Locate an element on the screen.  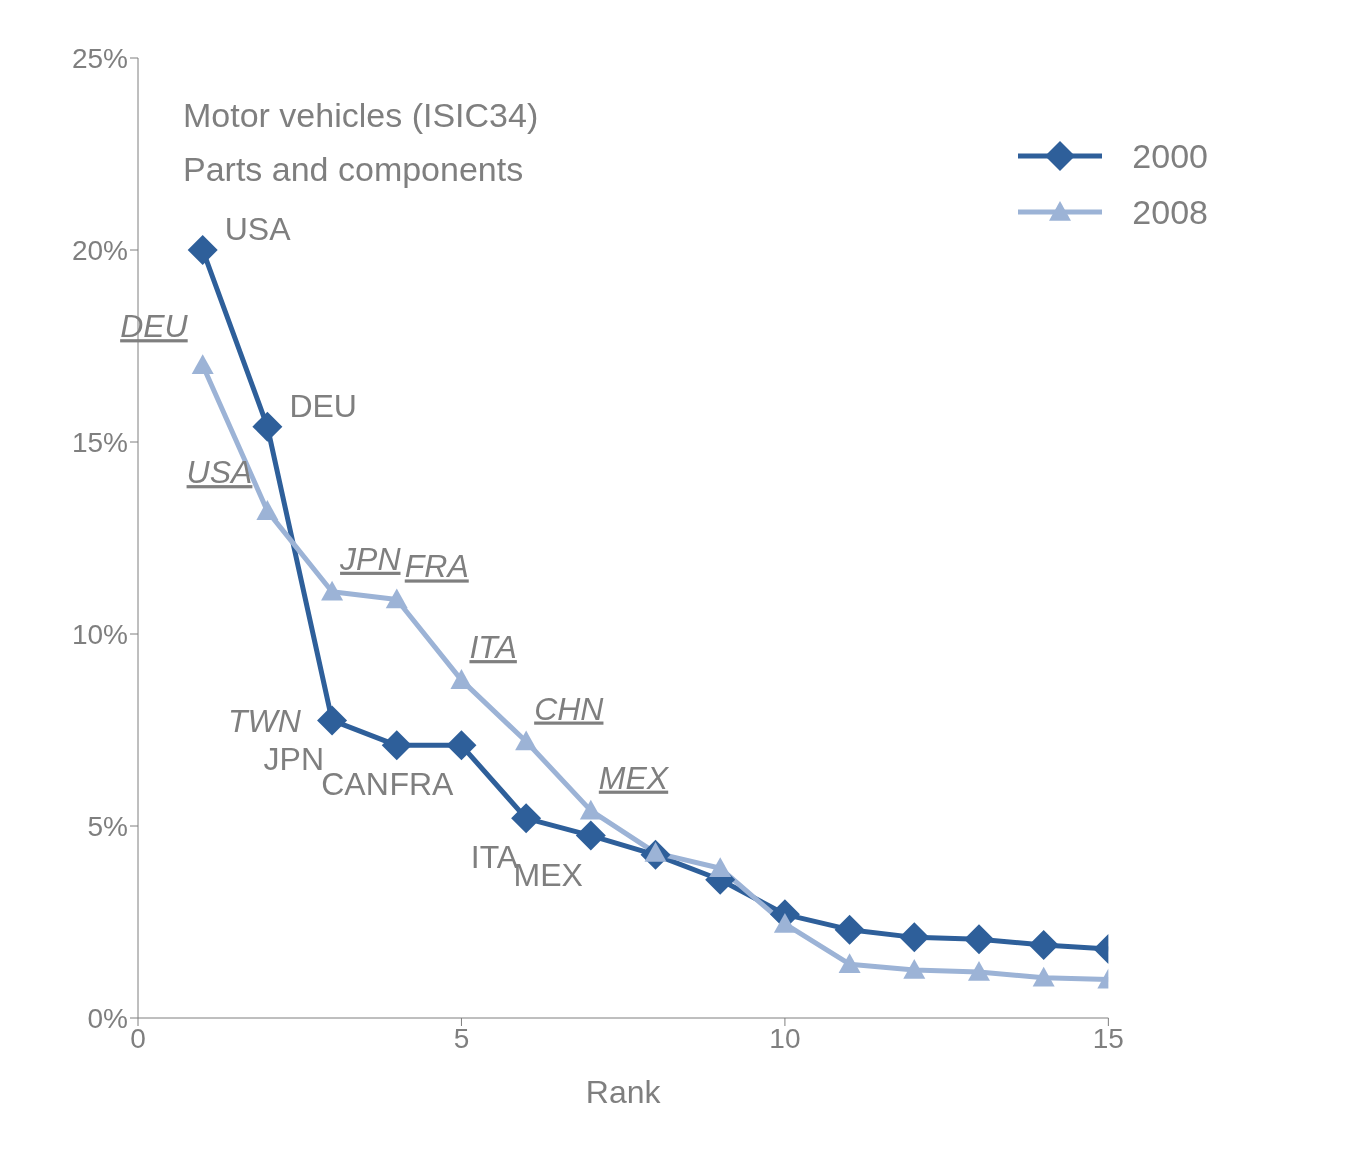
y-tick-label: 5% is located at coordinates (107, 826).